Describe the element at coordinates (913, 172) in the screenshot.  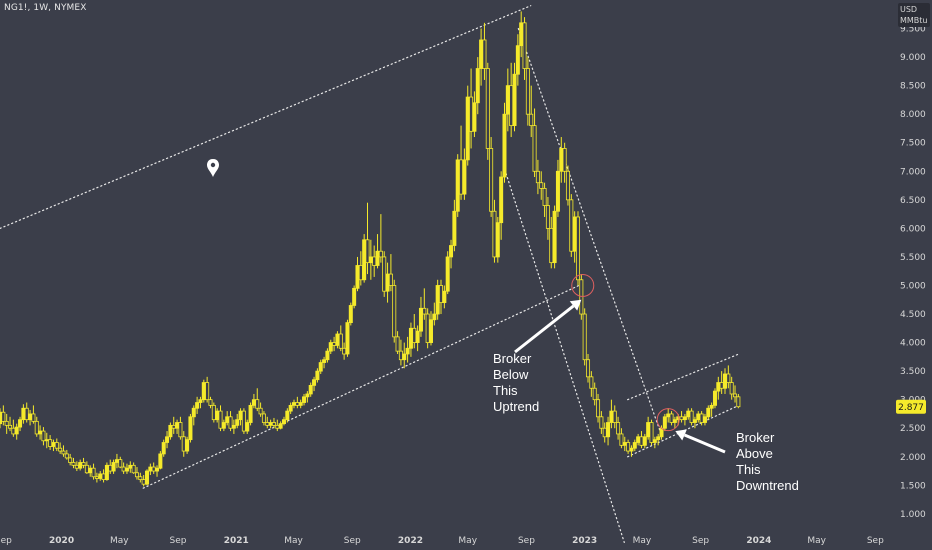
I see `y-tick-label: 7.000` at that location.